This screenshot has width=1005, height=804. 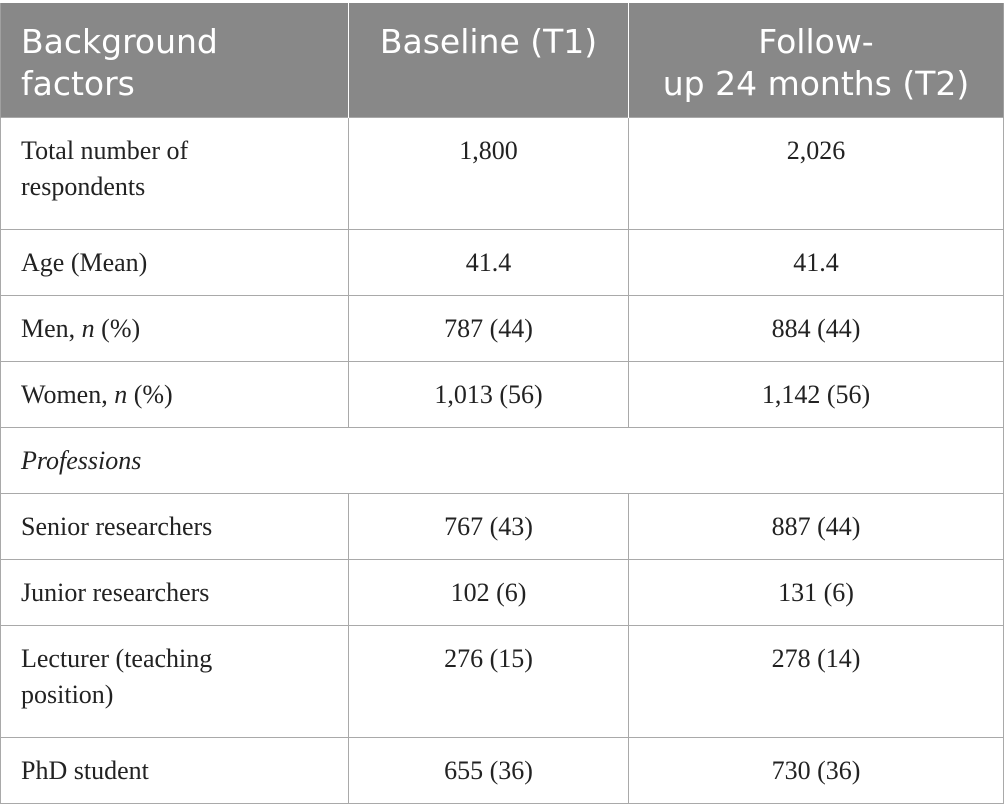 What do you see at coordinates (488, 770) in the screenshot?
I see `baseline-value: 655 (36)` at bounding box center [488, 770].